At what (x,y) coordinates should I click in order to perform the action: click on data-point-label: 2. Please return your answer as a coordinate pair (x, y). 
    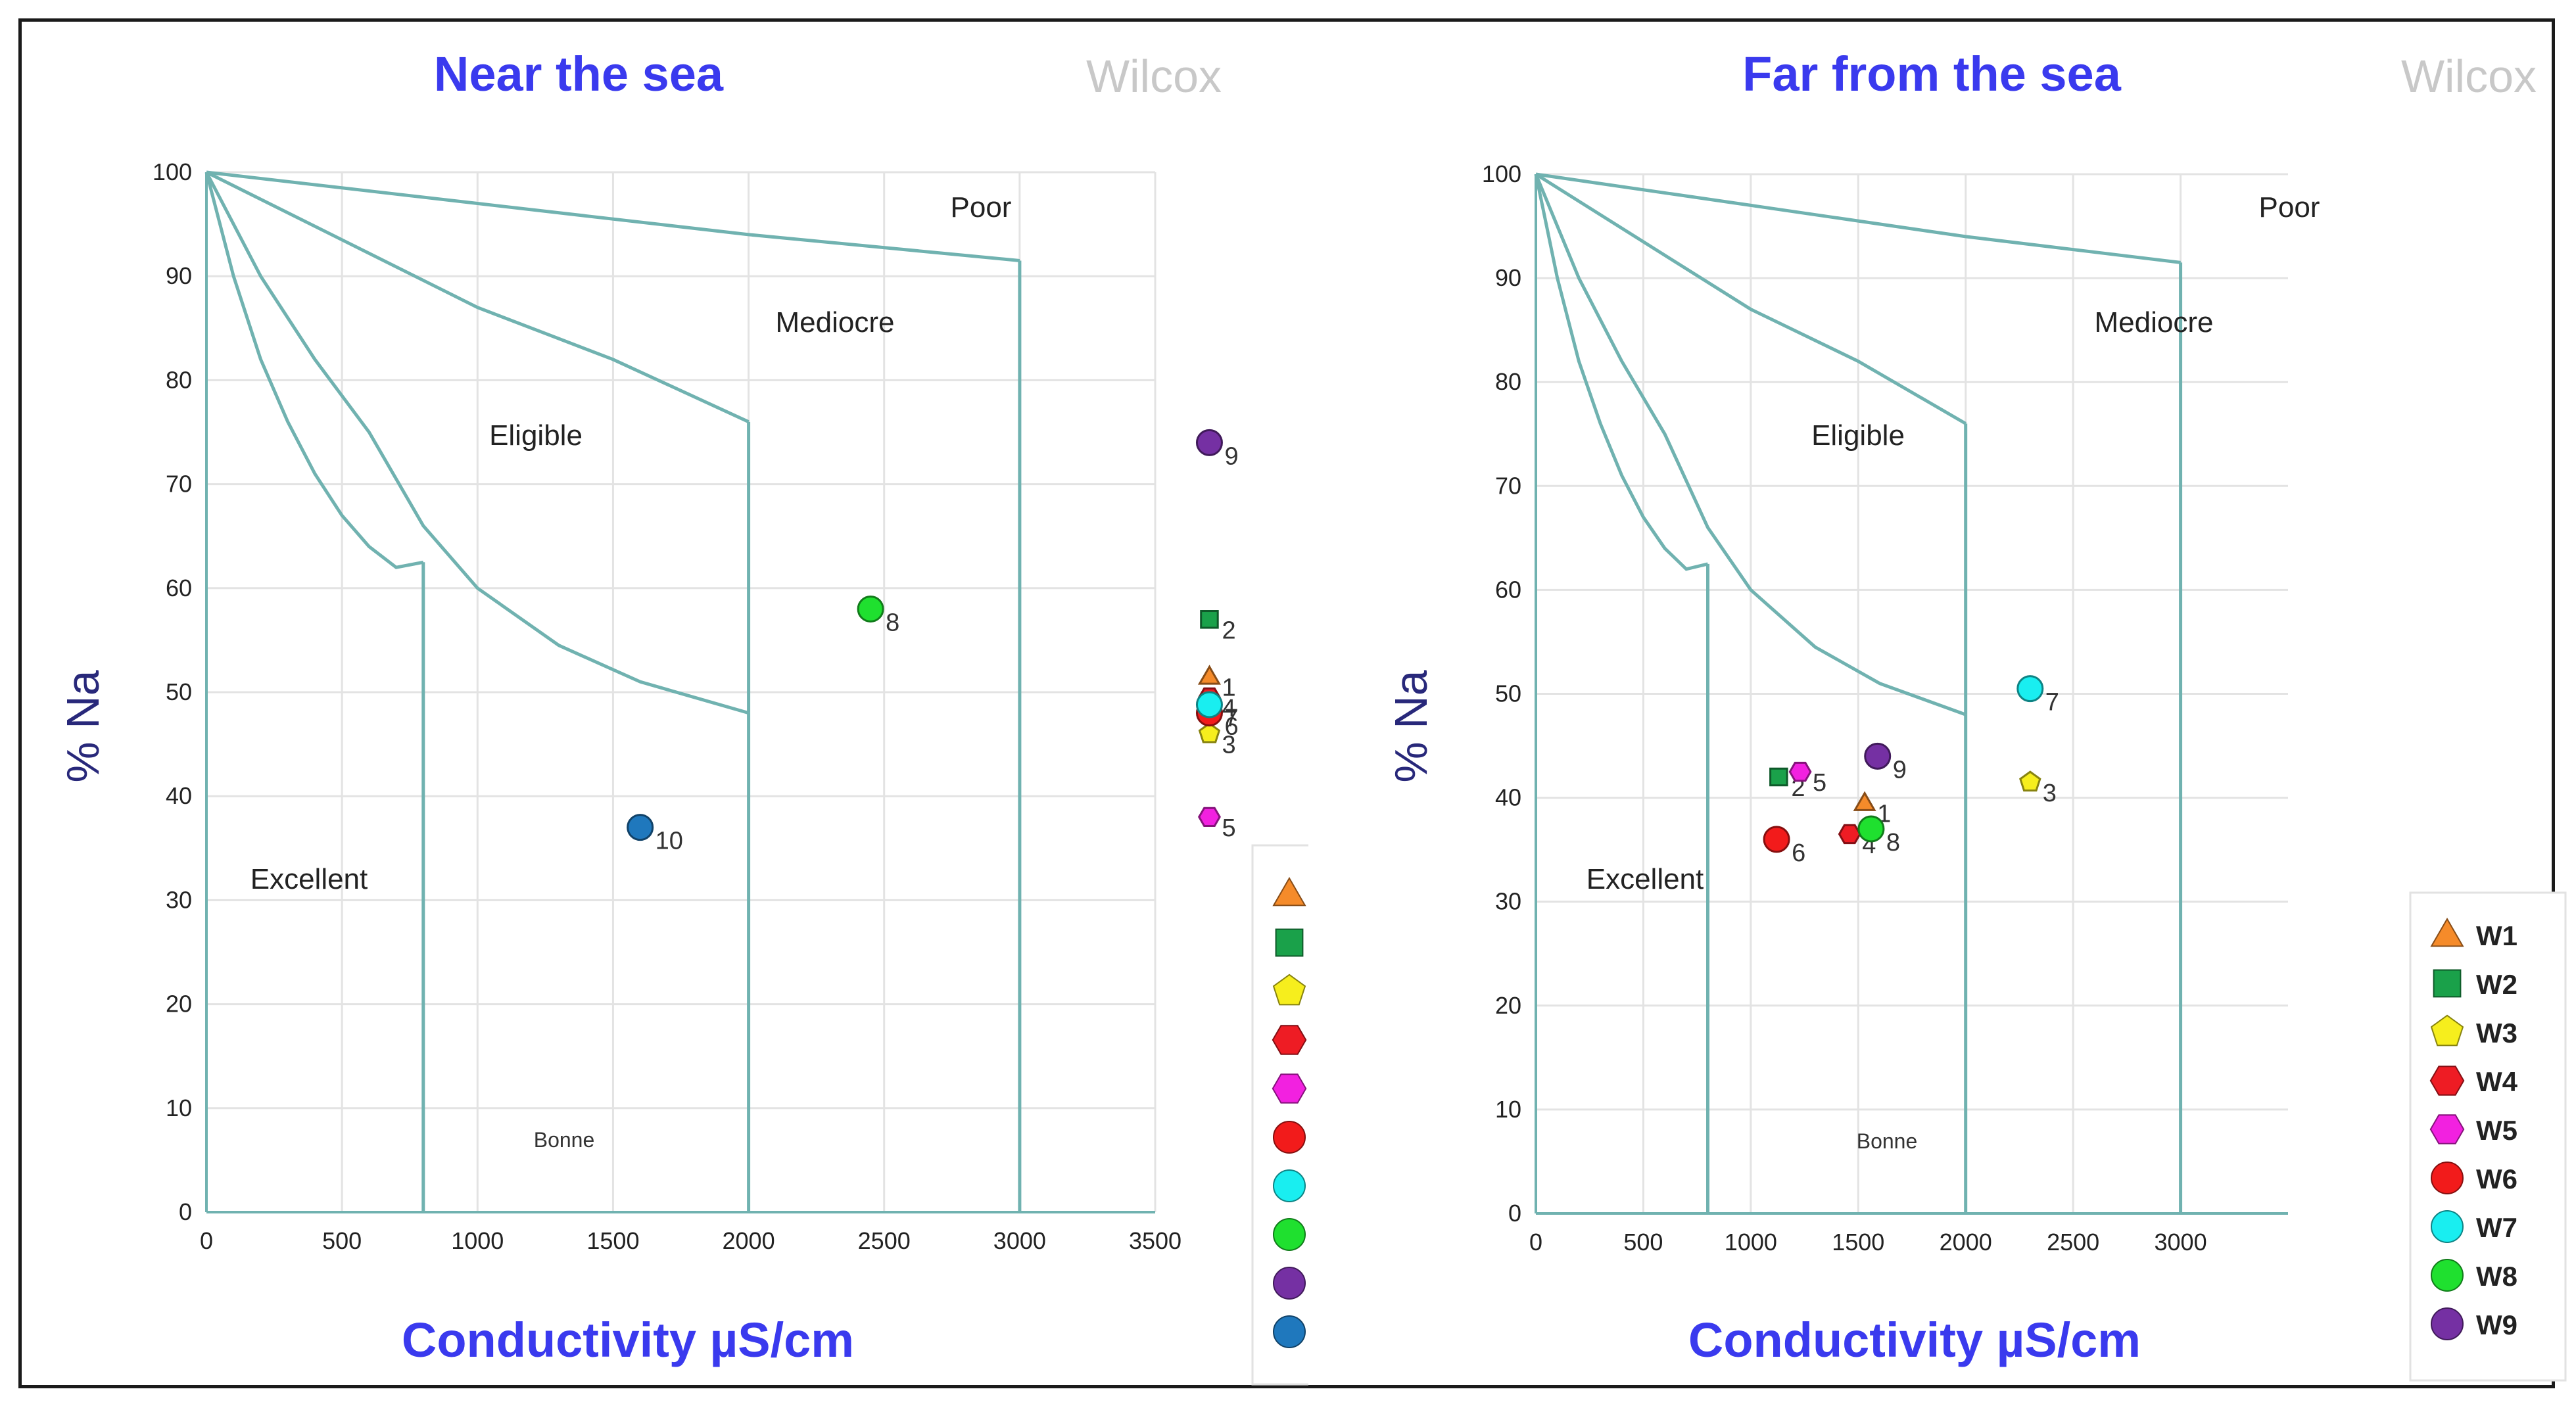
    Looking at the image, I should click on (1229, 630).